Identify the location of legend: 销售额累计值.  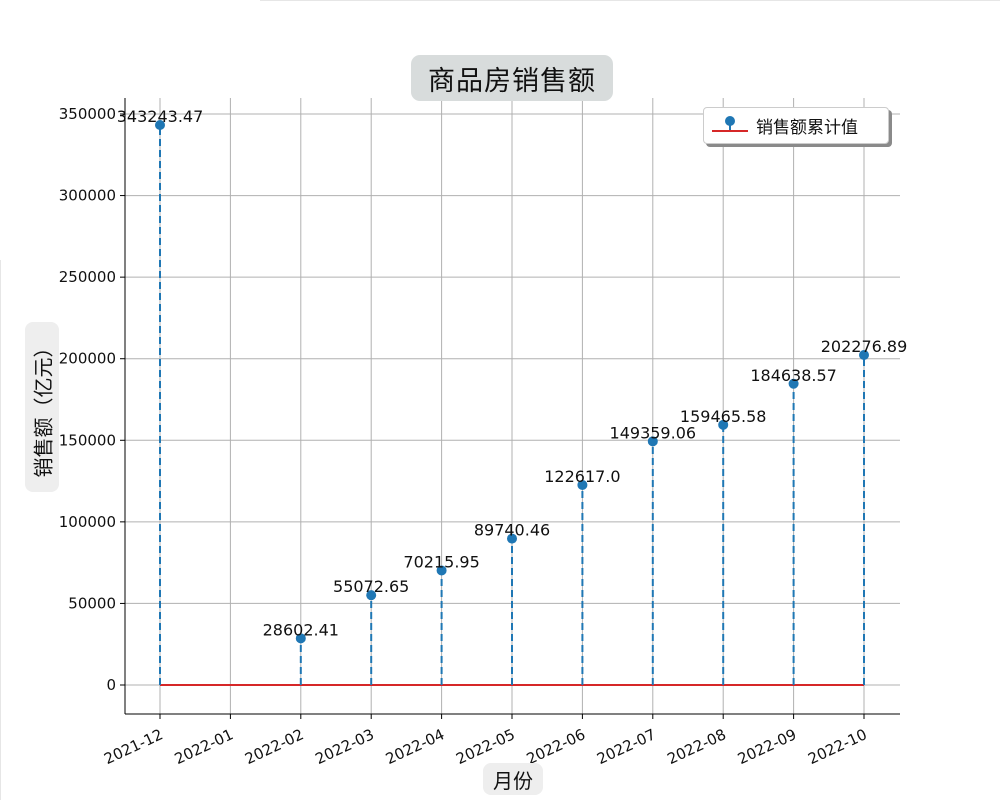
(796, 125).